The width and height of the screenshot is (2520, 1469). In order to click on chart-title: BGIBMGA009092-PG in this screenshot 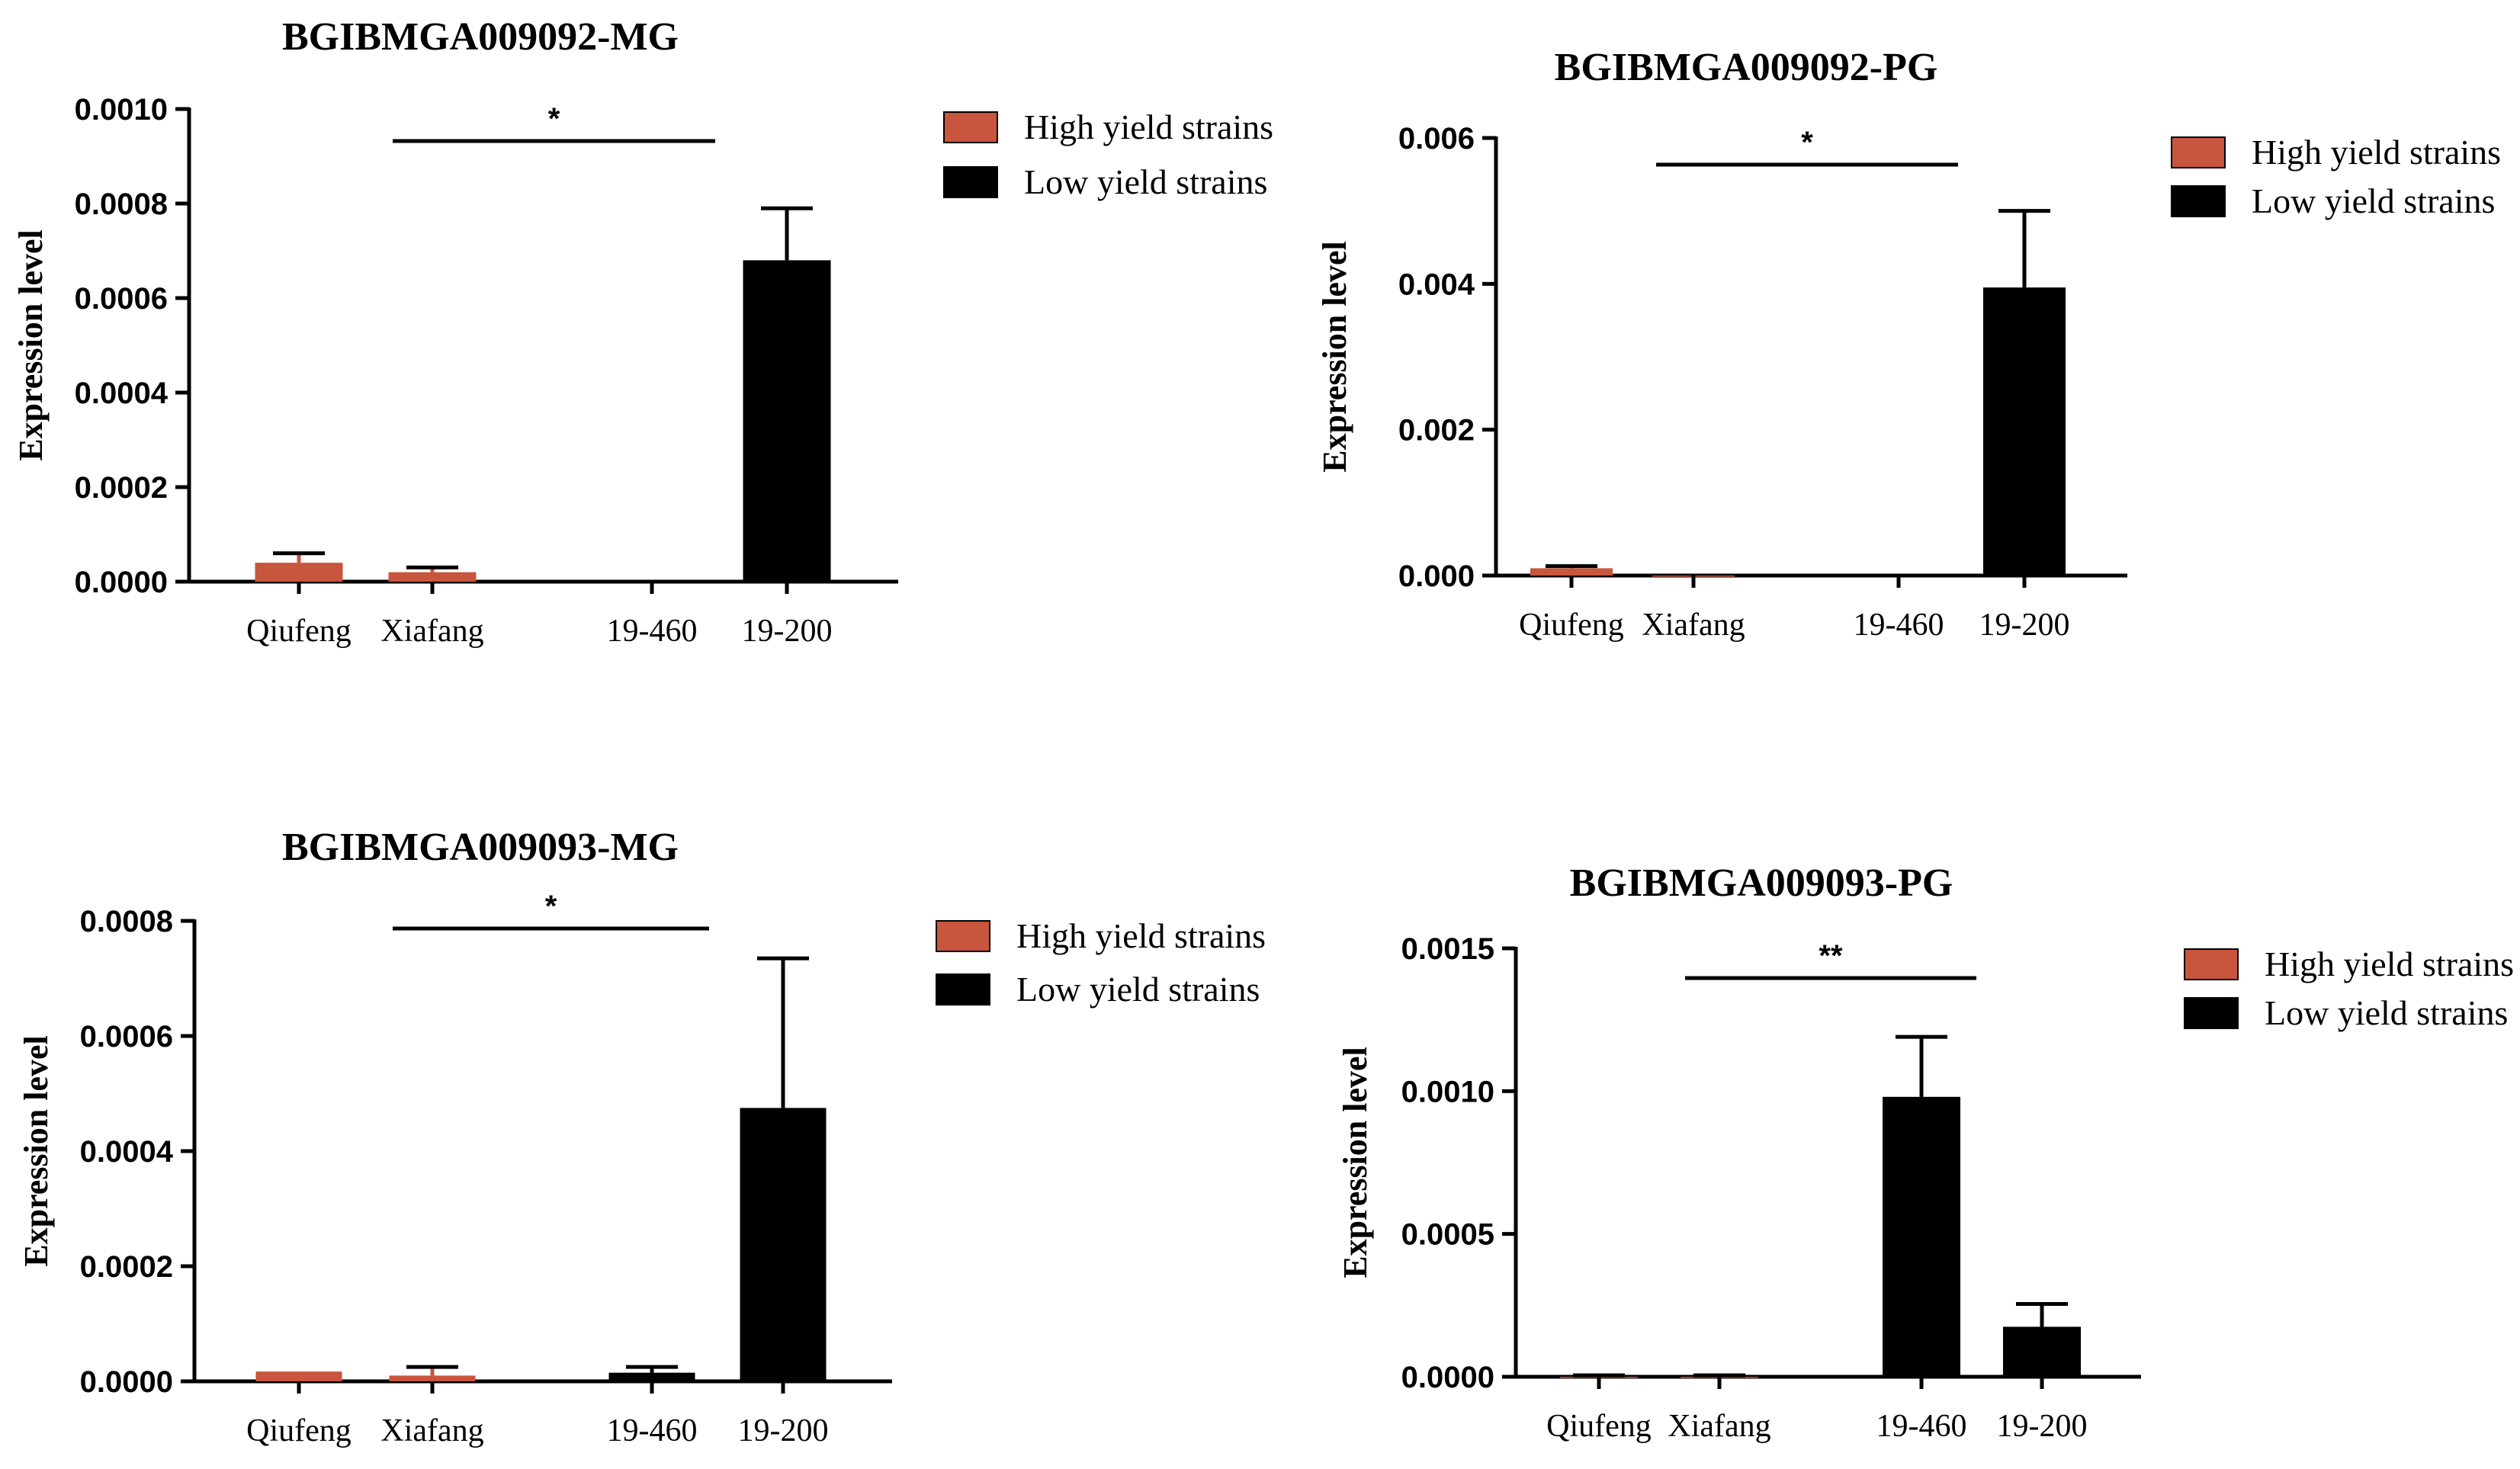, I will do `click(1747, 67)`.